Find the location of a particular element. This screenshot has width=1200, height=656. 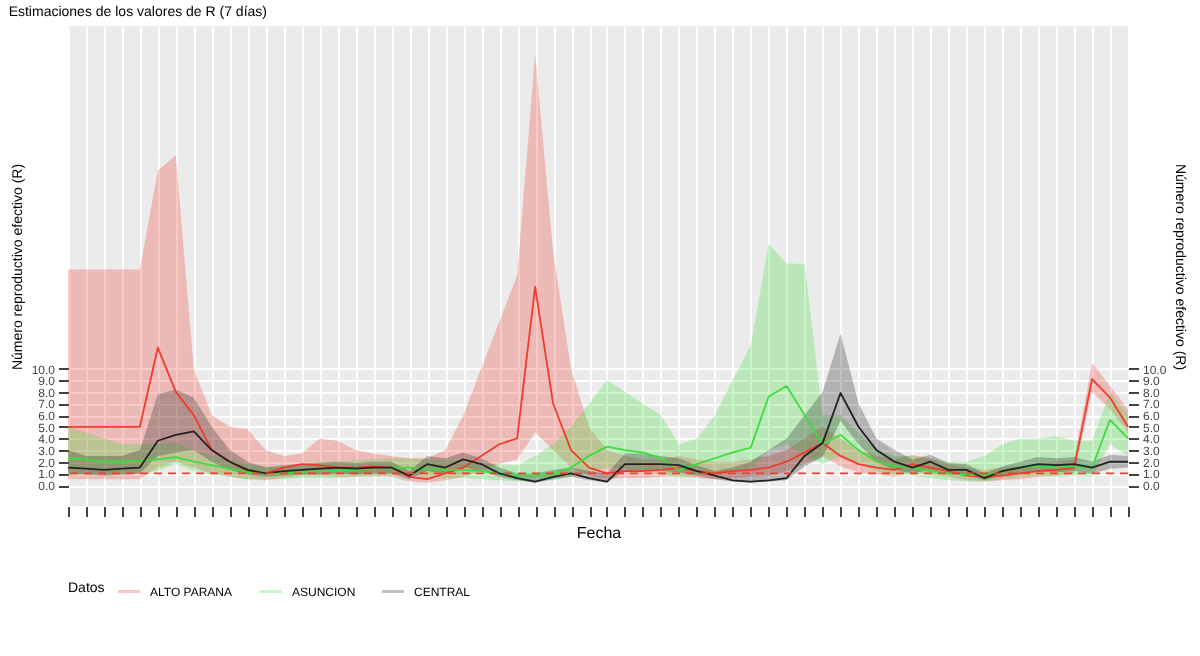

x-axis-title: Fecha is located at coordinates (599, 533).